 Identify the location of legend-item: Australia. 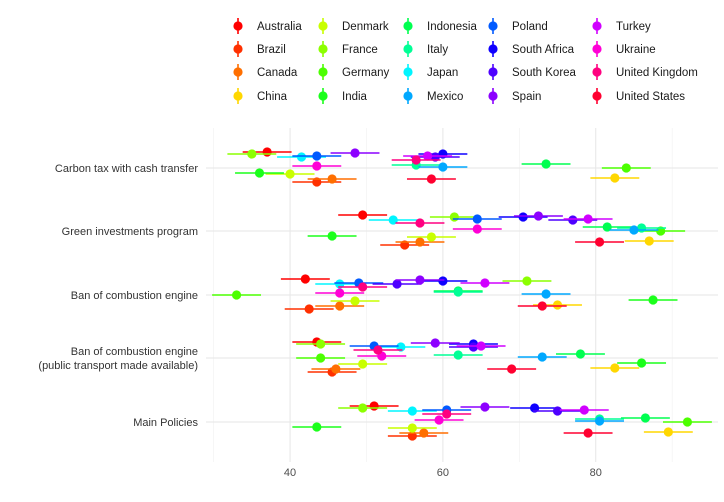
(267, 26).